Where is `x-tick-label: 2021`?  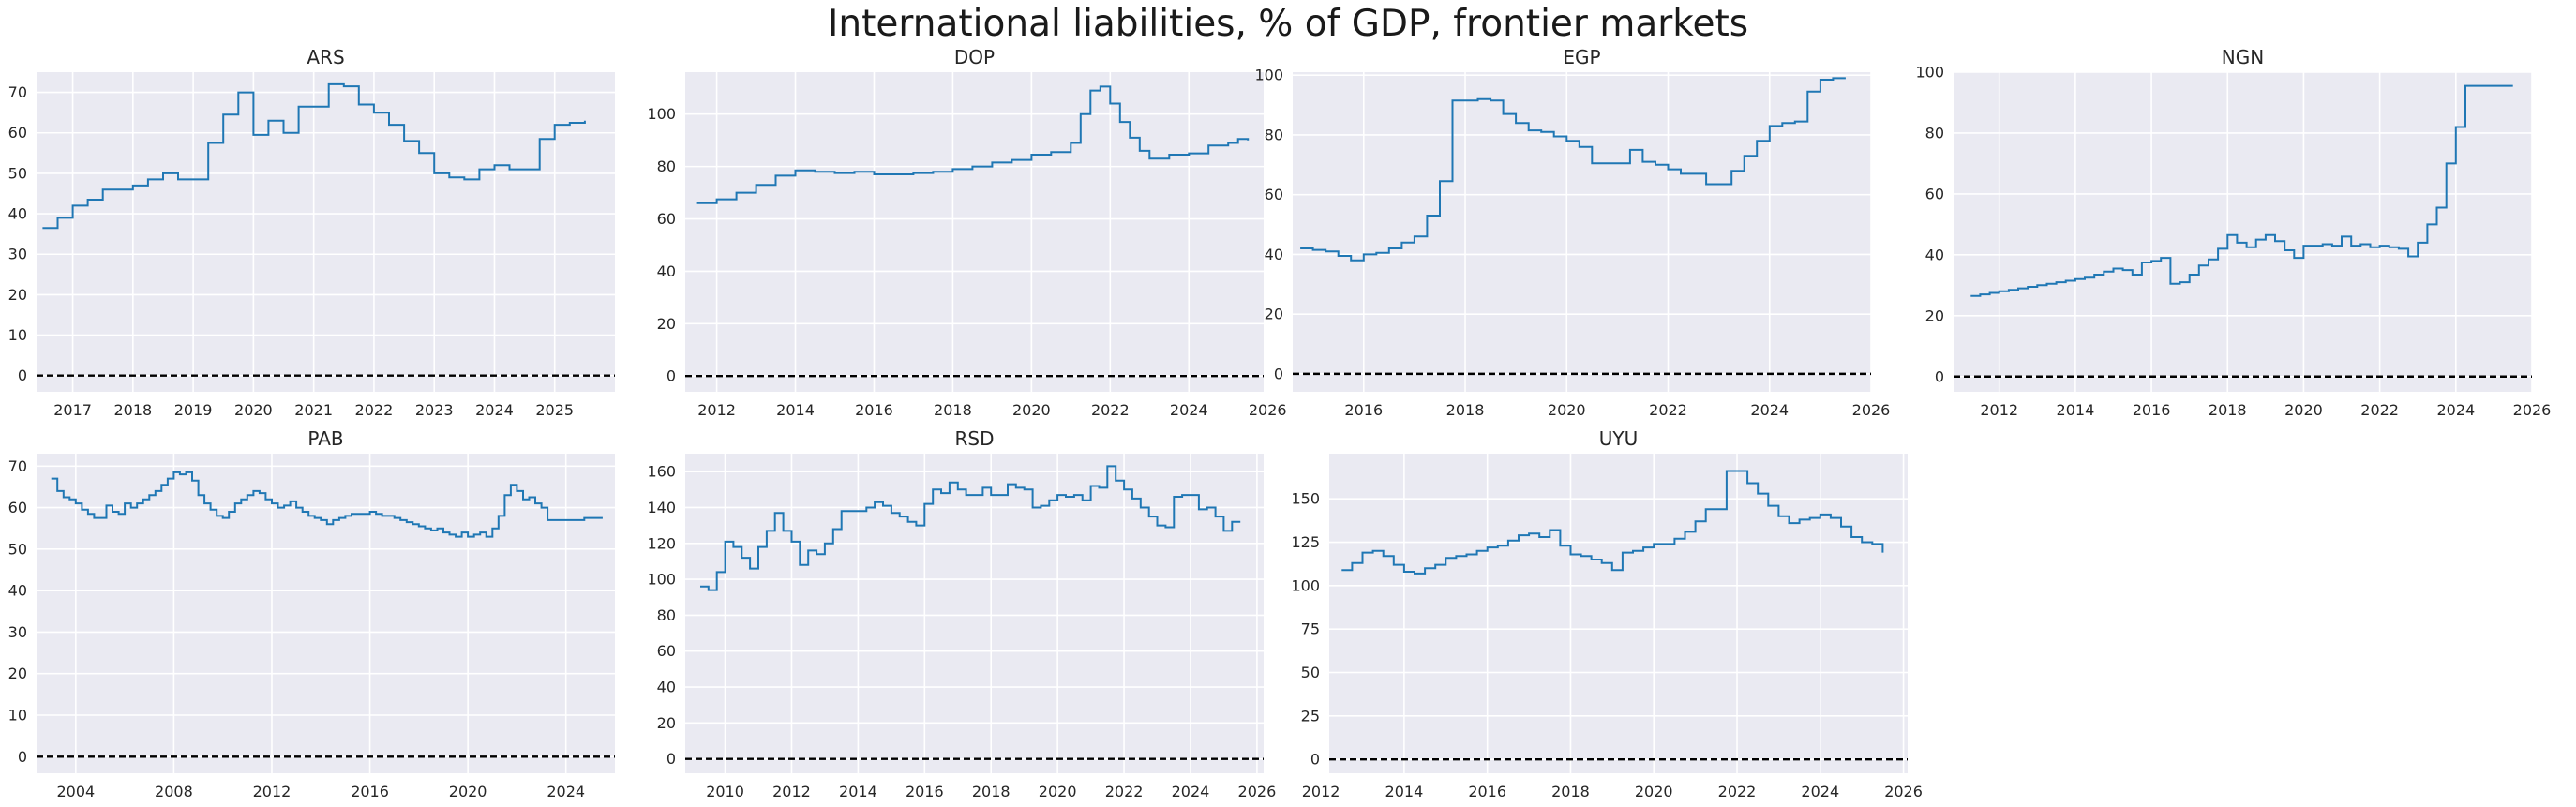
x-tick-label: 2021 is located at coordinates (314, 410).